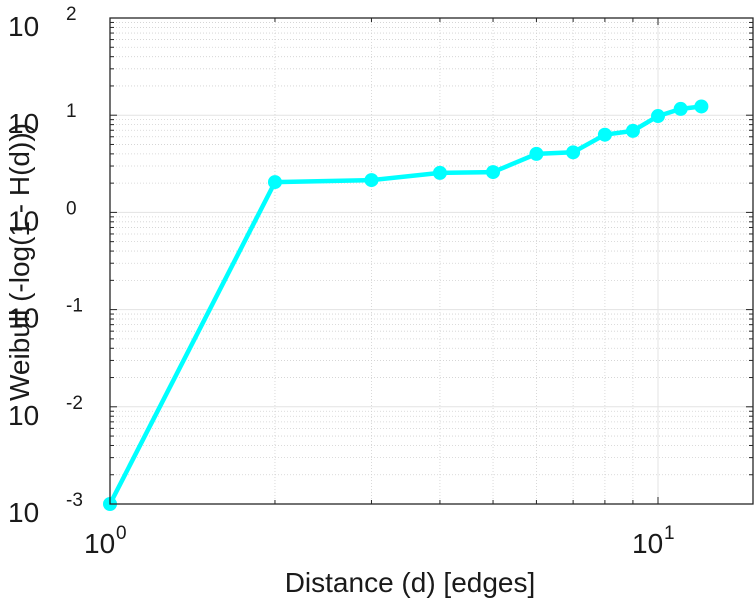 The image size is (756, 600). Describe the element at coordinates (379, 541) in the screenshot. I see `x-tick-labels: 10 0 10 1` at that location.